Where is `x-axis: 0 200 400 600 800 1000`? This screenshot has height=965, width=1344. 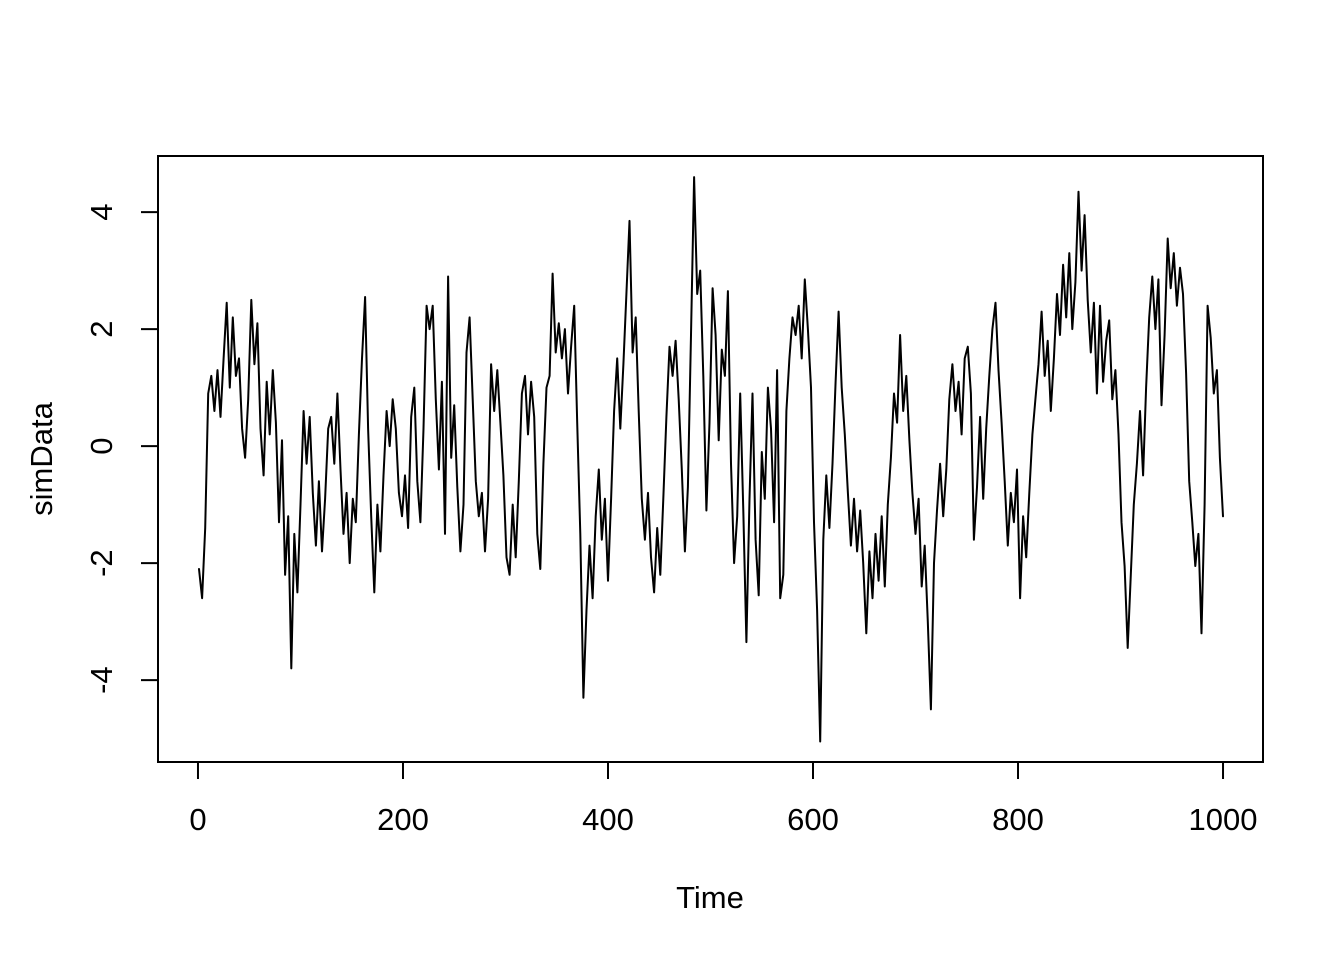
x-axis: 0 200 400 600 800 1000 is located at coordinates (723, 799).